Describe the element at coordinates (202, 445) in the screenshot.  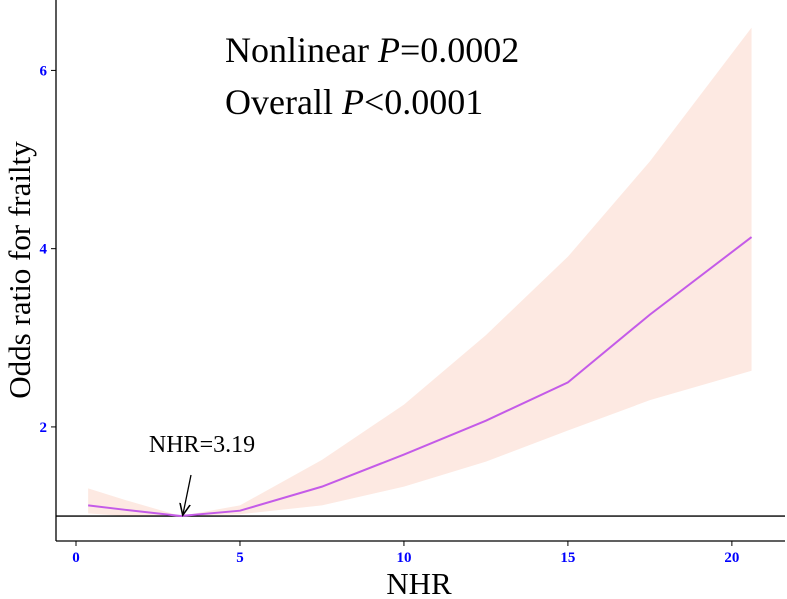
I see `point-label: NHR=3.19` at that location.